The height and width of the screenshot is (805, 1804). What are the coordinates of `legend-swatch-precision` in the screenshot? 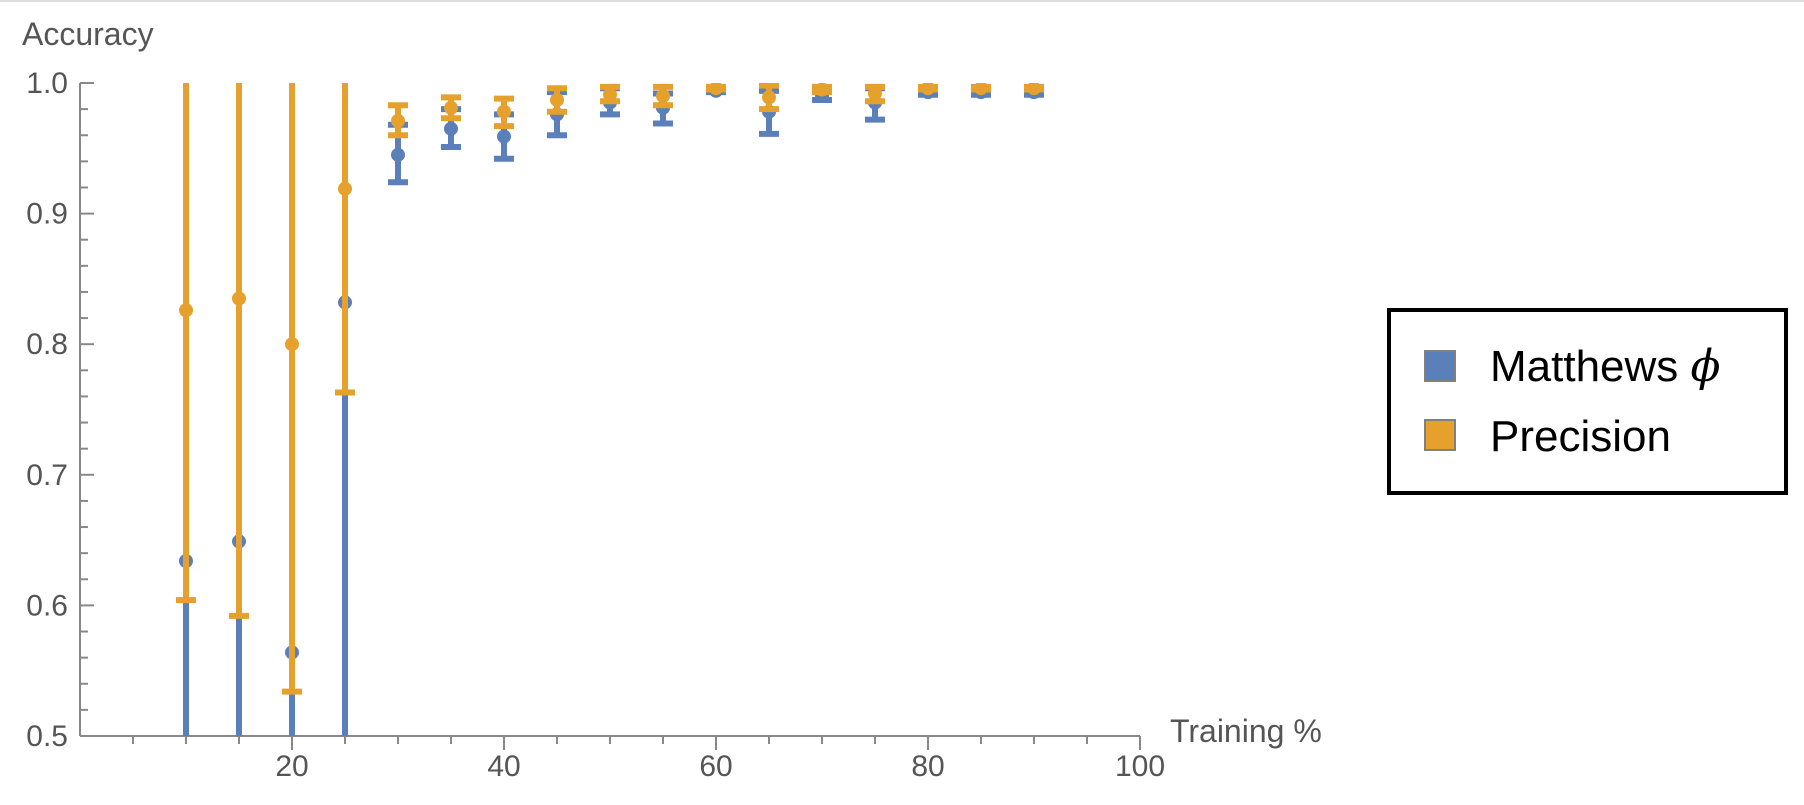 It's located at (1440, 435).